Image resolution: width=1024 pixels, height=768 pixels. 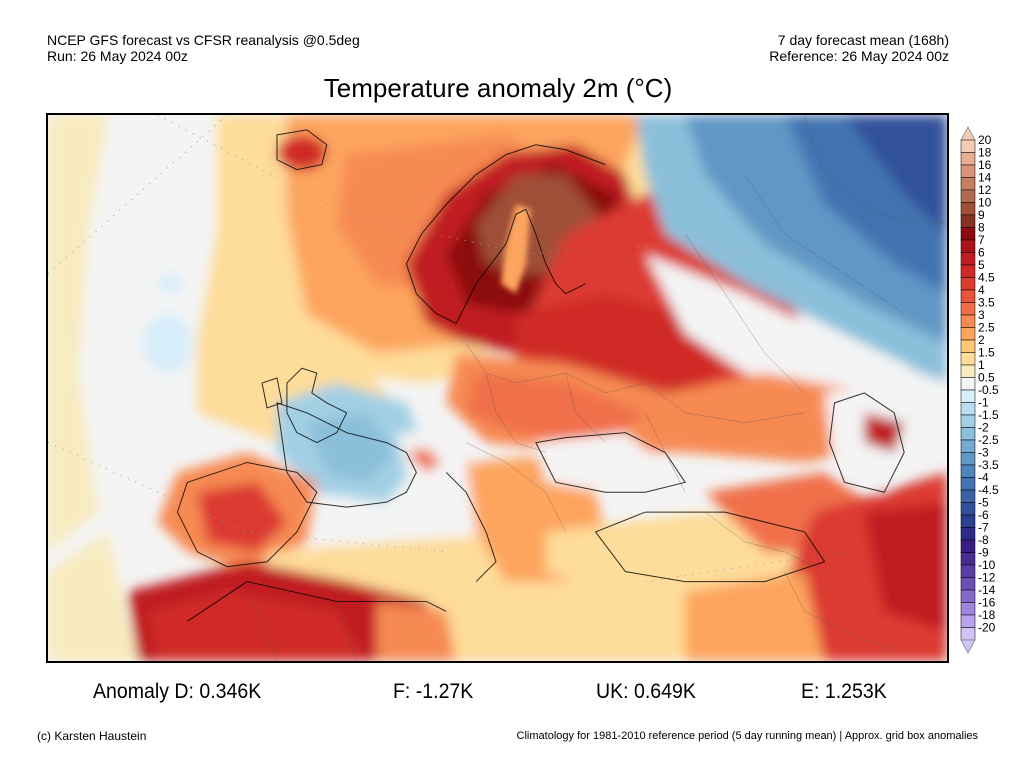 I want to click on colorbar-tick-label: -18, so click(x=987, y=615).